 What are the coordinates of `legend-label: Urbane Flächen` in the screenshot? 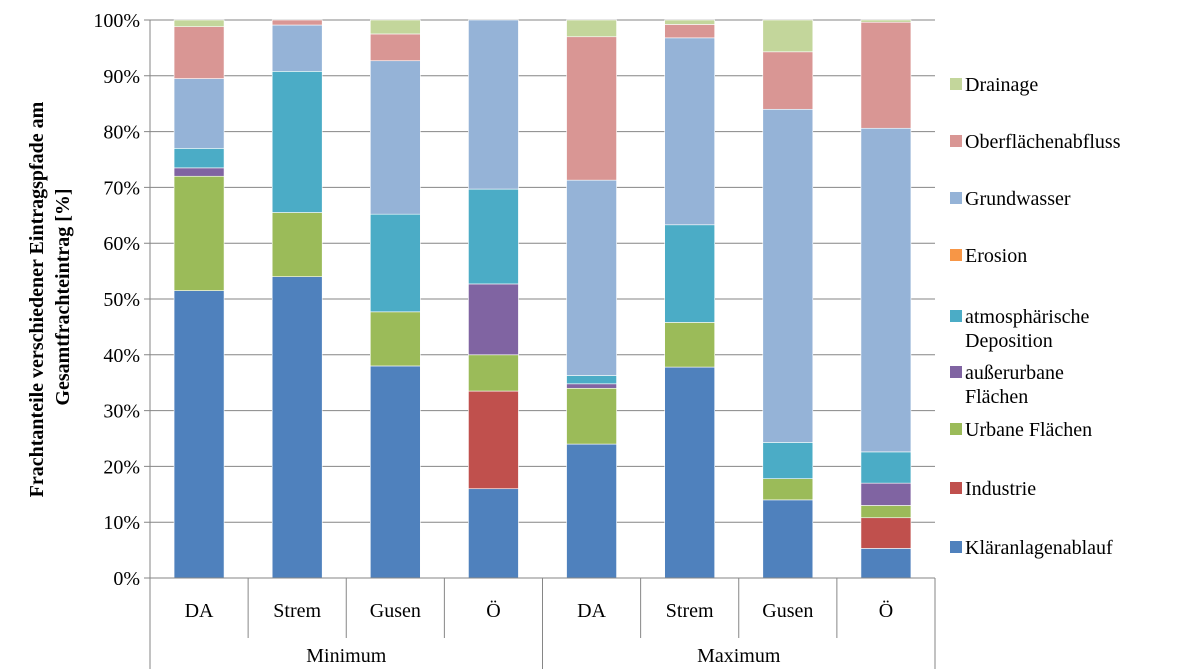 It's located at (1028, 430).